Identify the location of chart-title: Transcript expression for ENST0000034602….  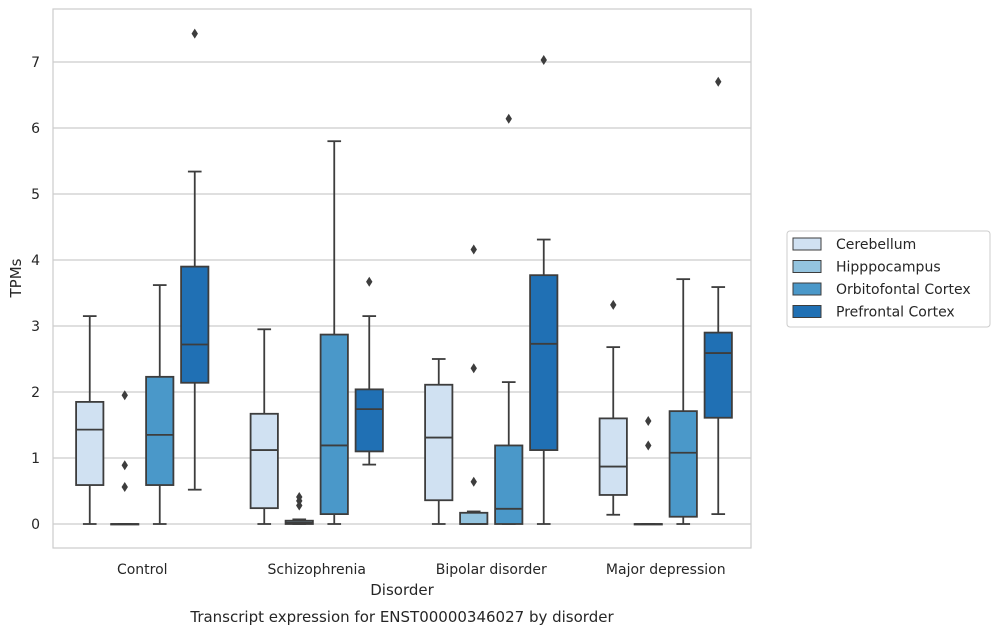
(401, 617).